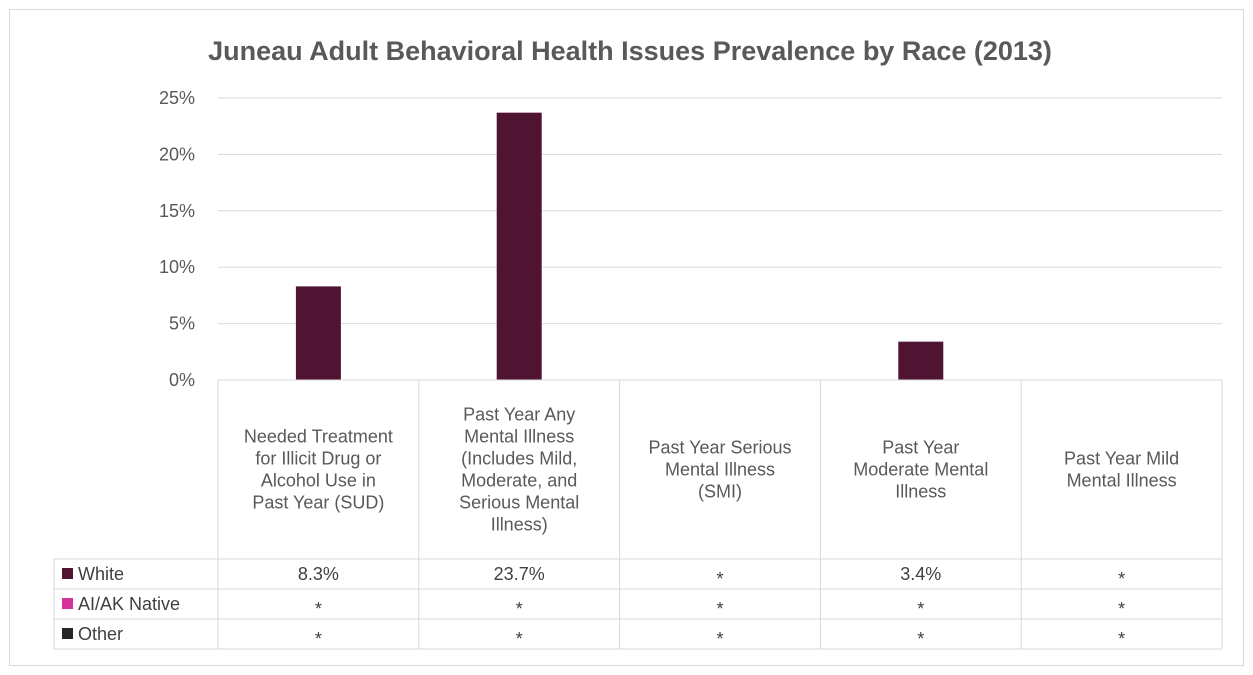 The image size is (1253, 675). I want to click on category-label: Moderate, and, so click(519, 481).